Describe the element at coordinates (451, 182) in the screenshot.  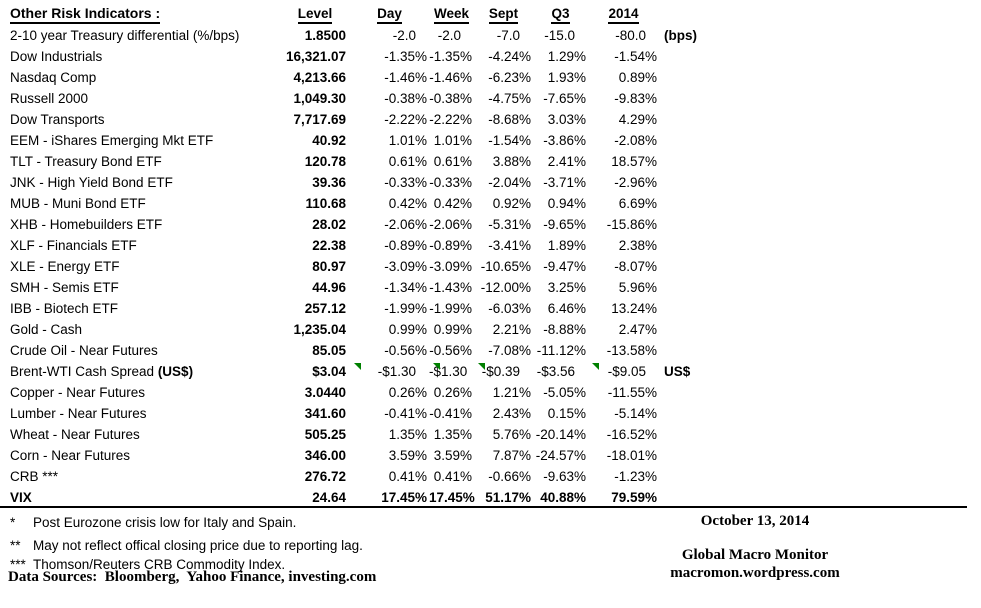
I see `week-cell: -0.33%` at that location.